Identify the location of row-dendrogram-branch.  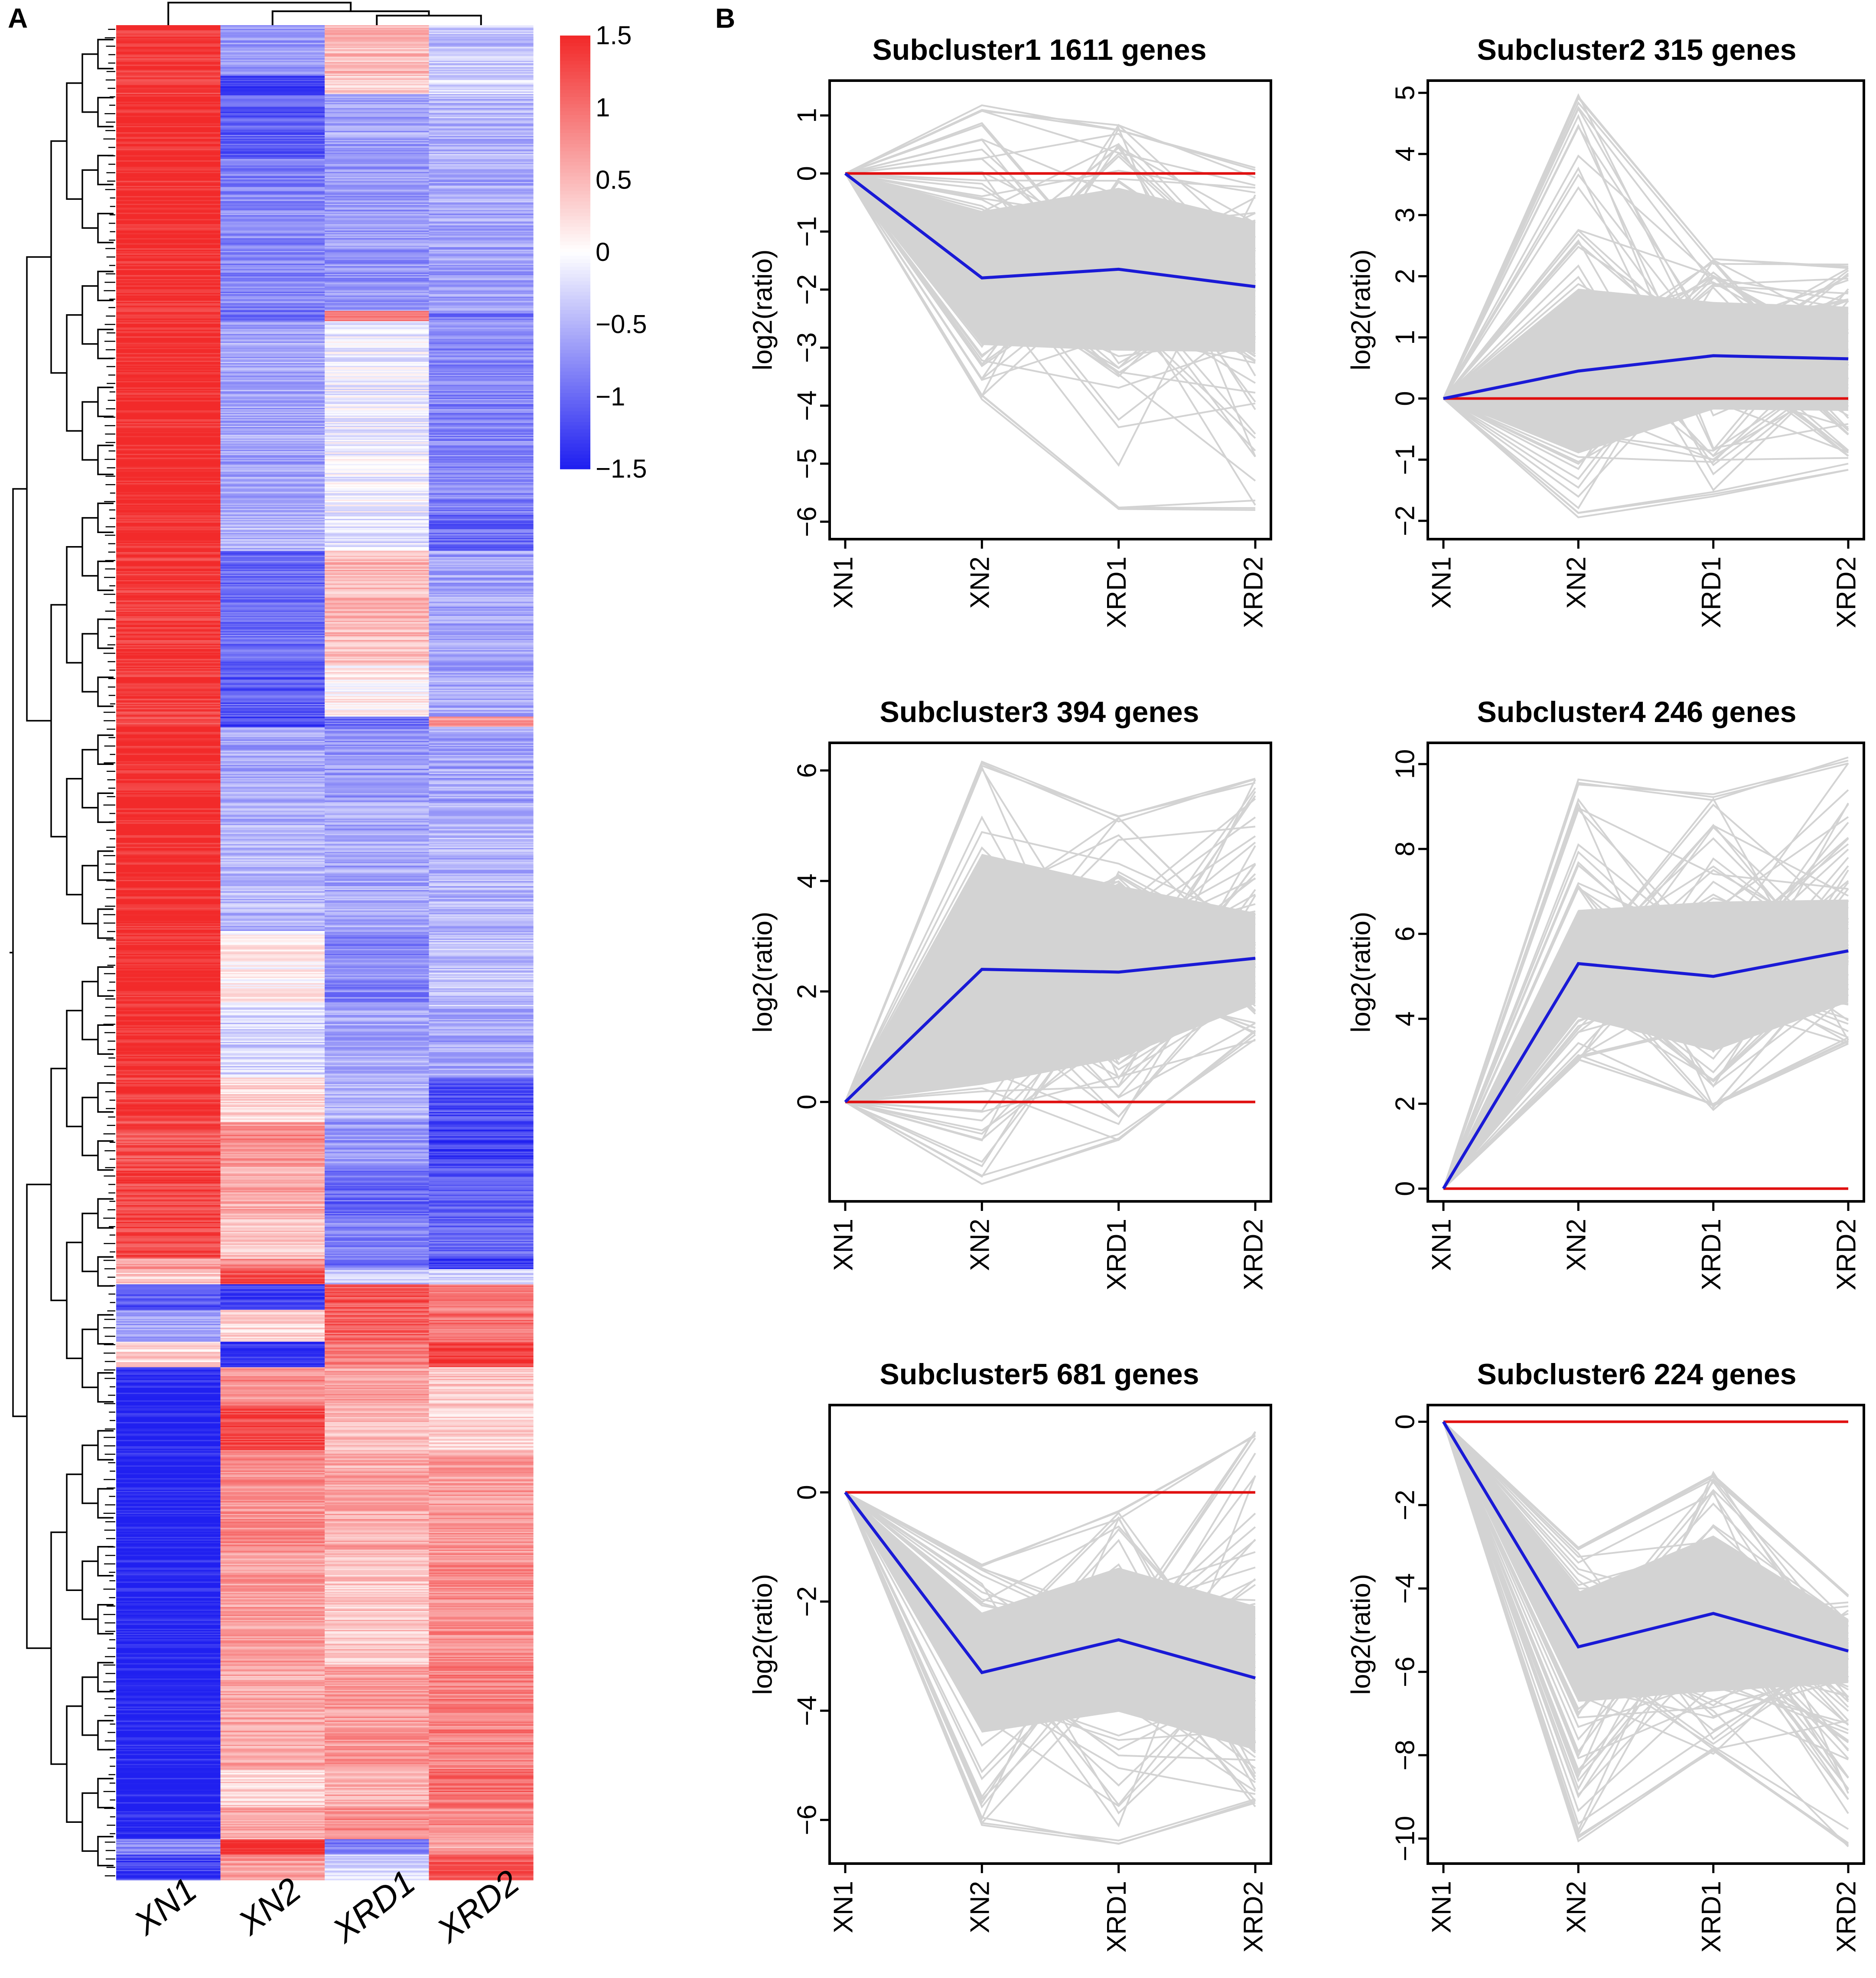
(89, 199).